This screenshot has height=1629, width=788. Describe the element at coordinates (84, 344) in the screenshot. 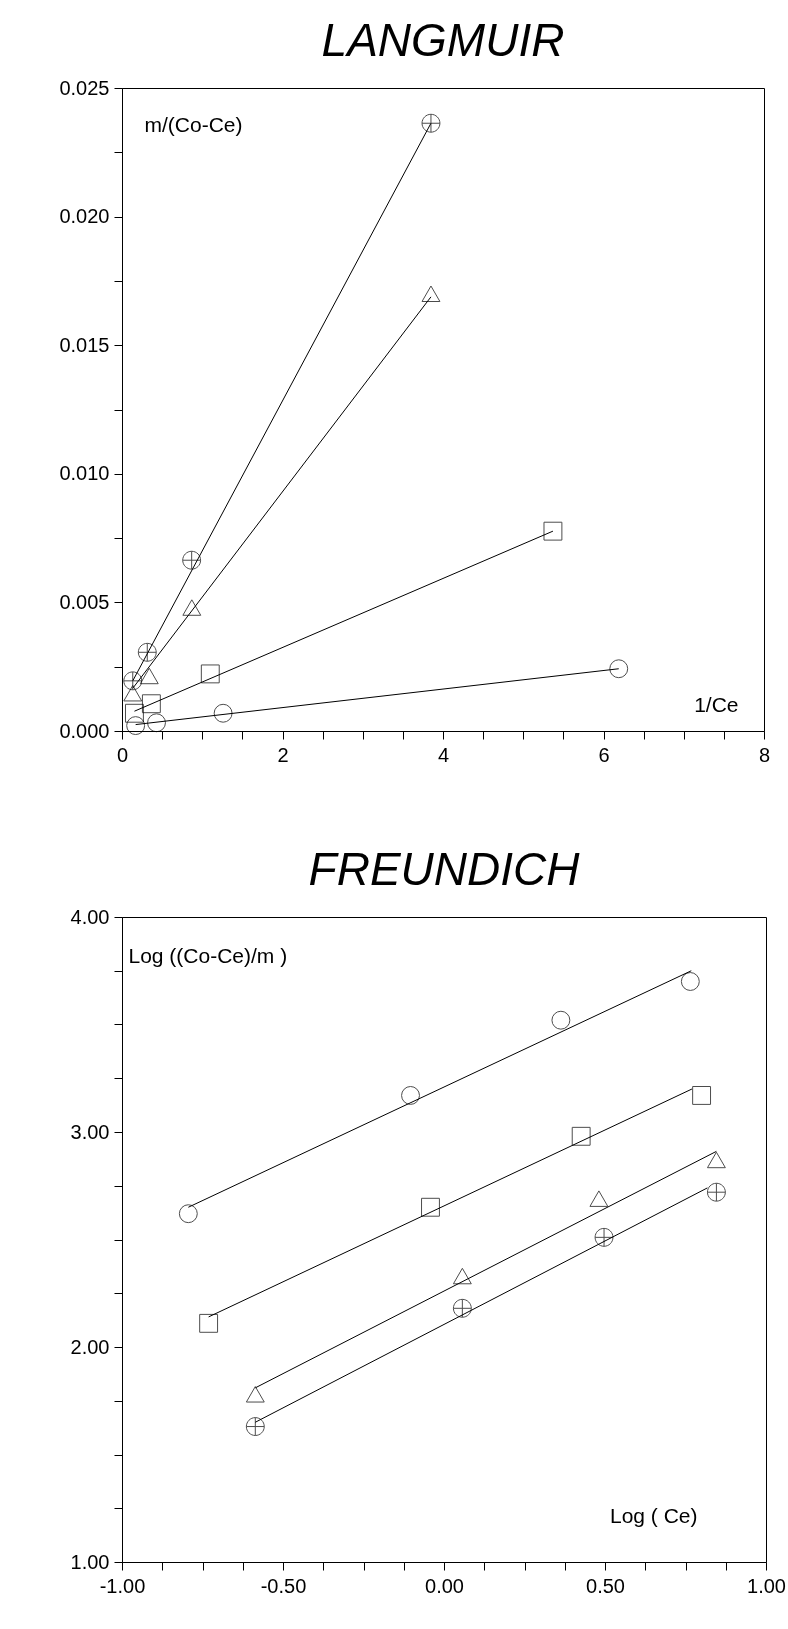

I see `y-tick-label: 0.015` at that location.